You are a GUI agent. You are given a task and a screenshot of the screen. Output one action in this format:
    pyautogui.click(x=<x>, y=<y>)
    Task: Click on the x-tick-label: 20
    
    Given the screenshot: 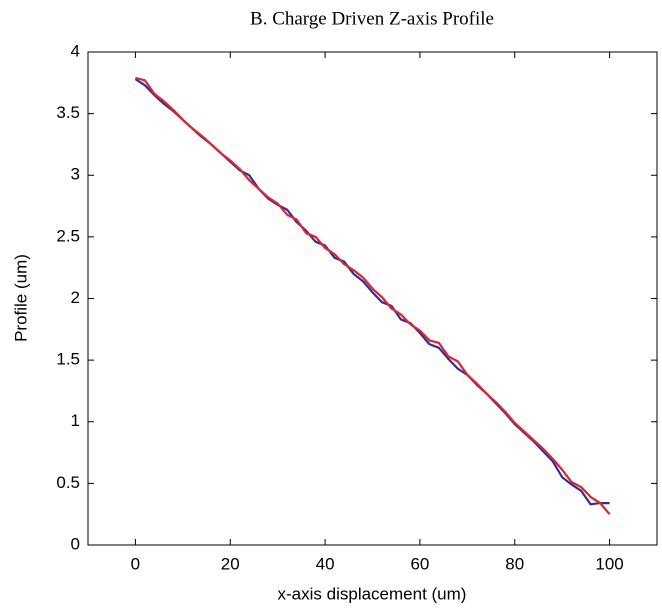 What is the action you would take?
    pyautogui.click(x=230, y=563)
    